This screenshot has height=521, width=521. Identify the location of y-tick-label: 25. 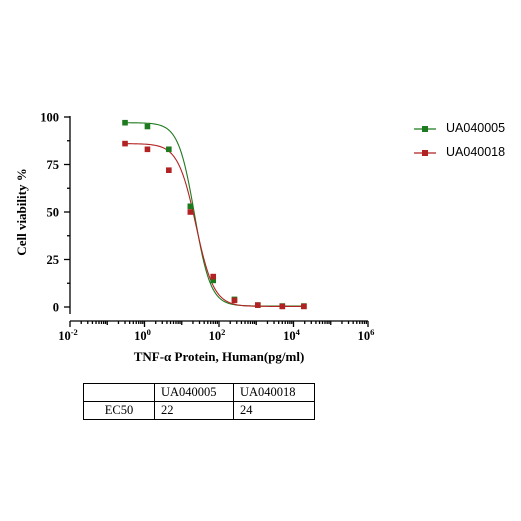
(53, 260).